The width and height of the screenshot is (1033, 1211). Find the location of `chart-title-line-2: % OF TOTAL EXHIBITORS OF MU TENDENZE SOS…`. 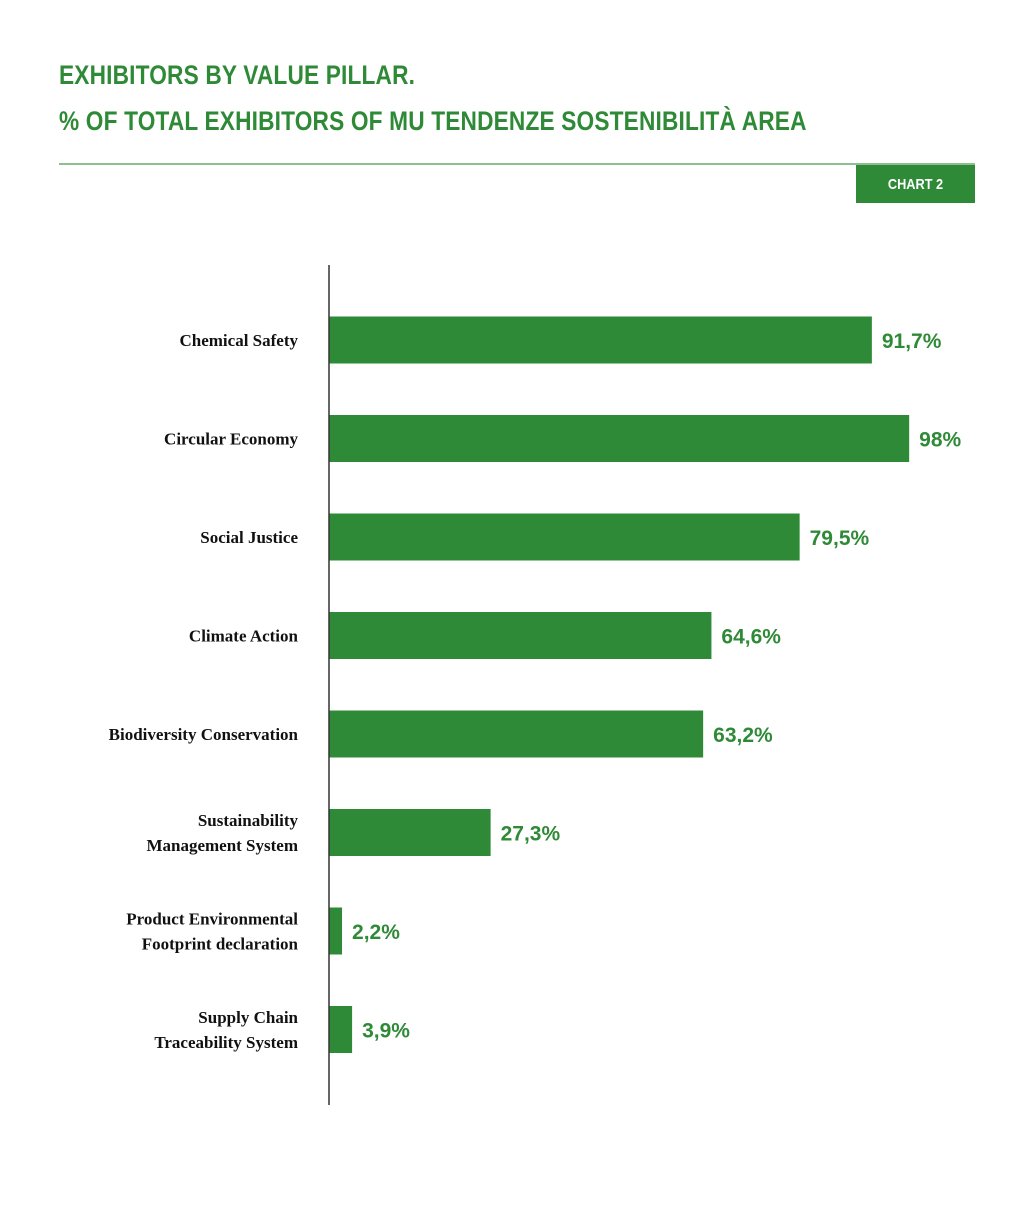

chart-title-line-2: % OF TOTAL EXHIBITORS OF MU TENDENZE SOS… is located at coordinates (433, 121).